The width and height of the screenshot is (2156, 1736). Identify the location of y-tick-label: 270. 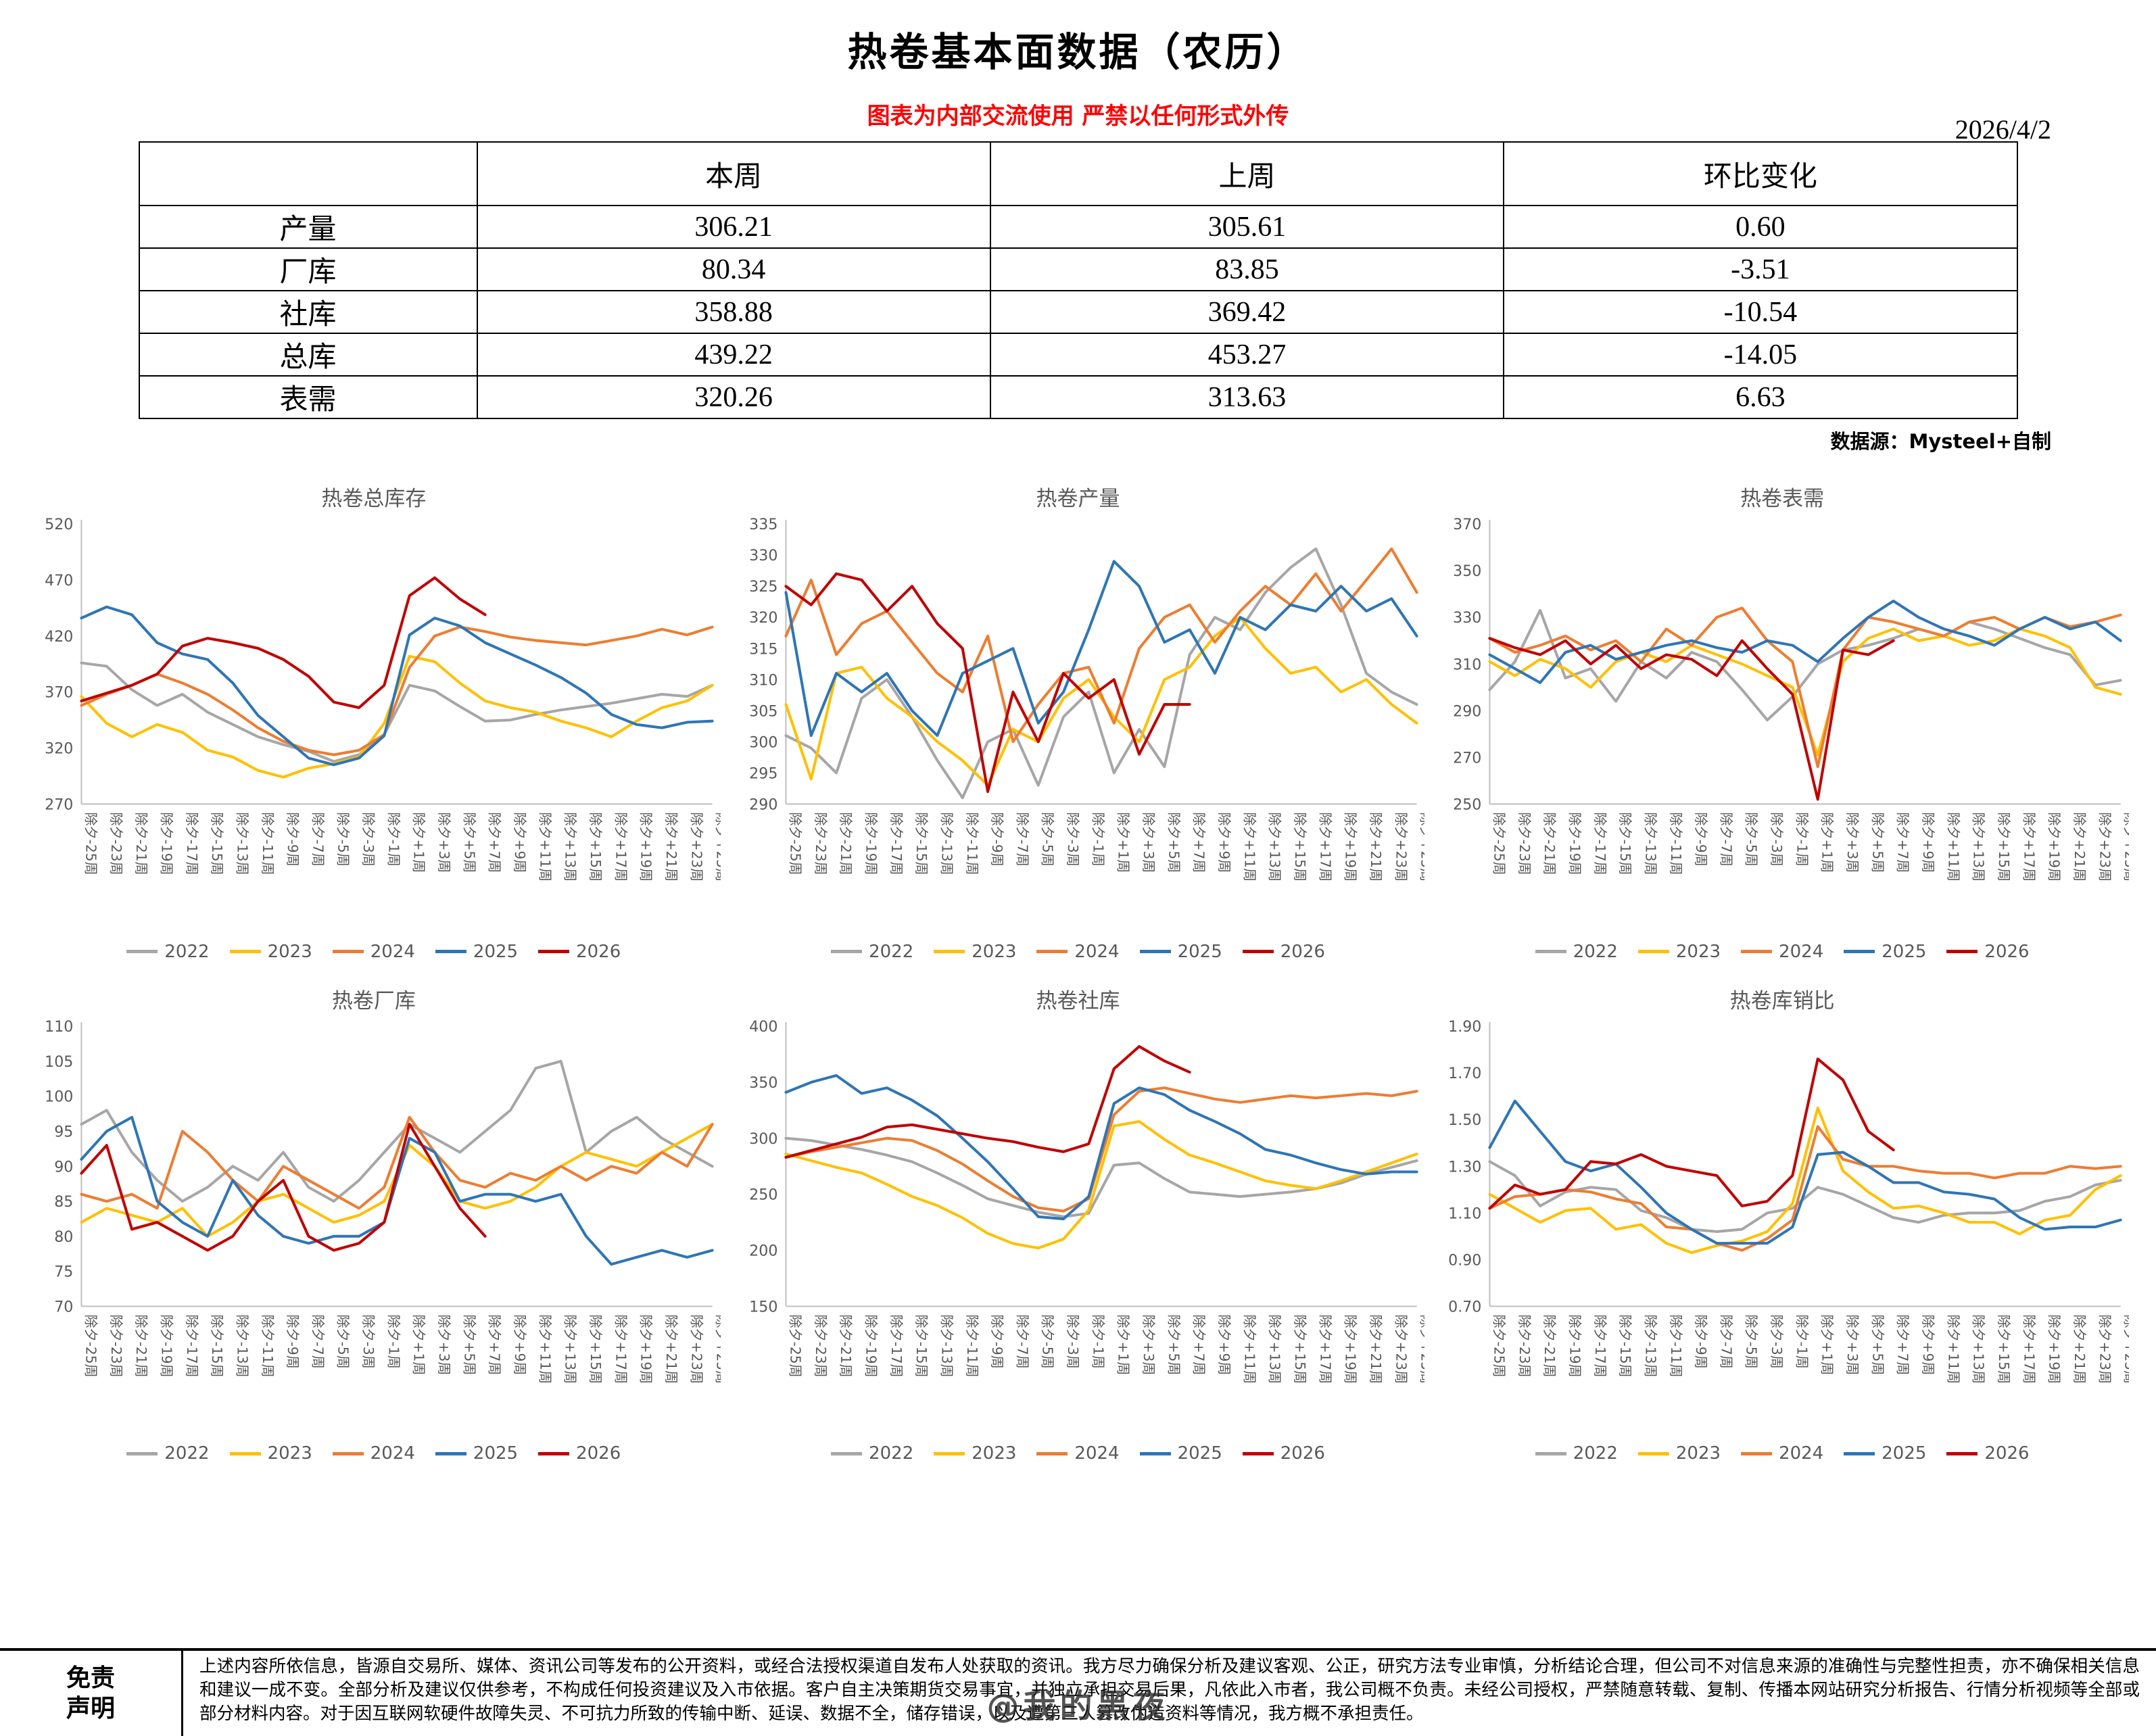
(59, 804).